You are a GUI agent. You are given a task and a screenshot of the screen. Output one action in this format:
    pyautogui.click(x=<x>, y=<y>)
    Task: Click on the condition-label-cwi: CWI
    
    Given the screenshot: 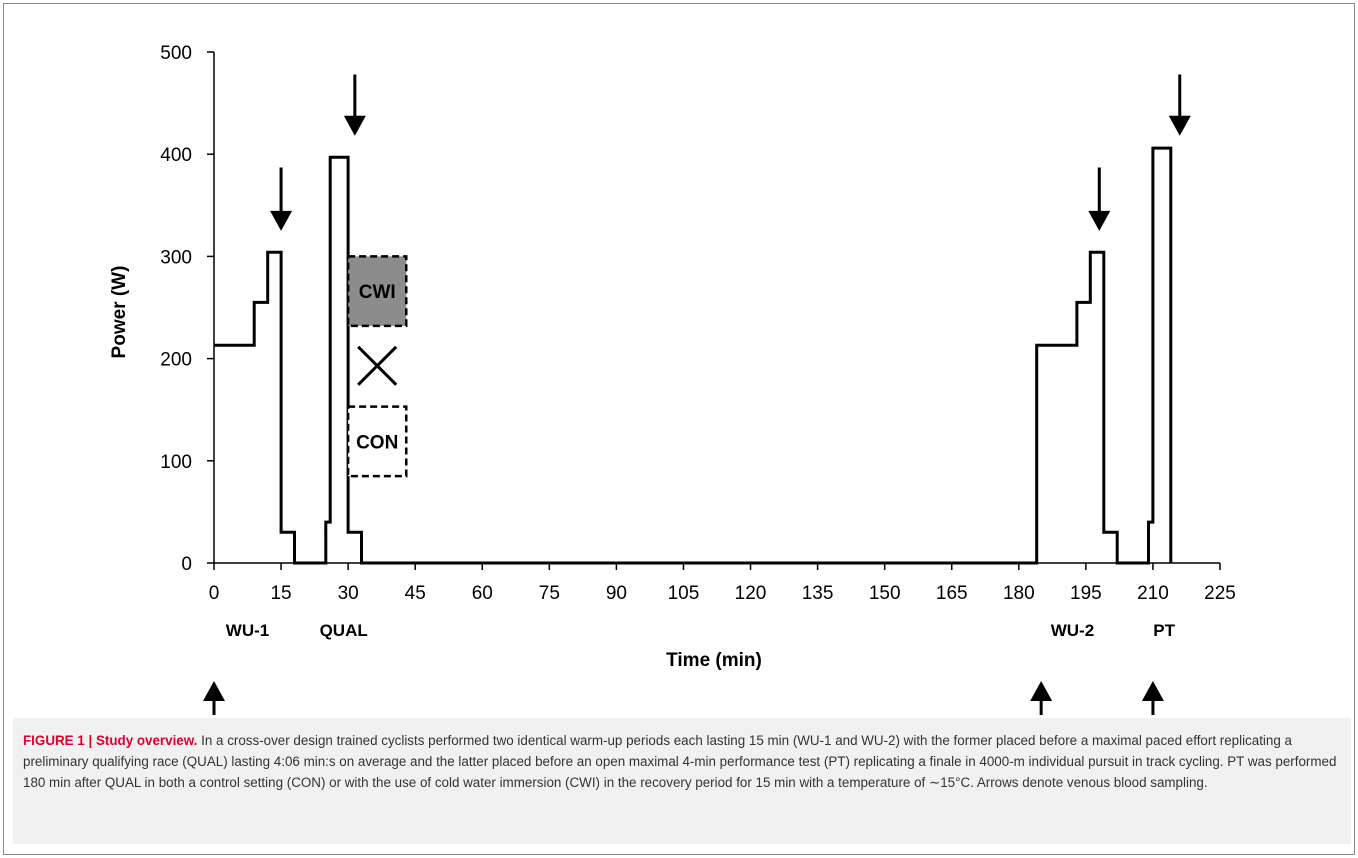 What is the action you would take?
    pyautogui.click(x=377, y=292)
    